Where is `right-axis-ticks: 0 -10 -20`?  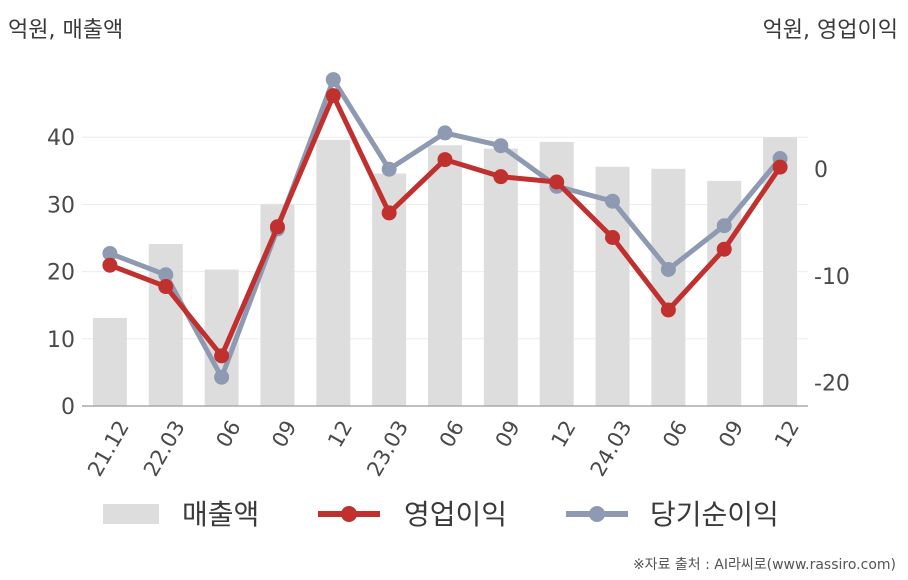 right-axis-ticks: 0 -10 -20 is located at coordinates (832, 277).